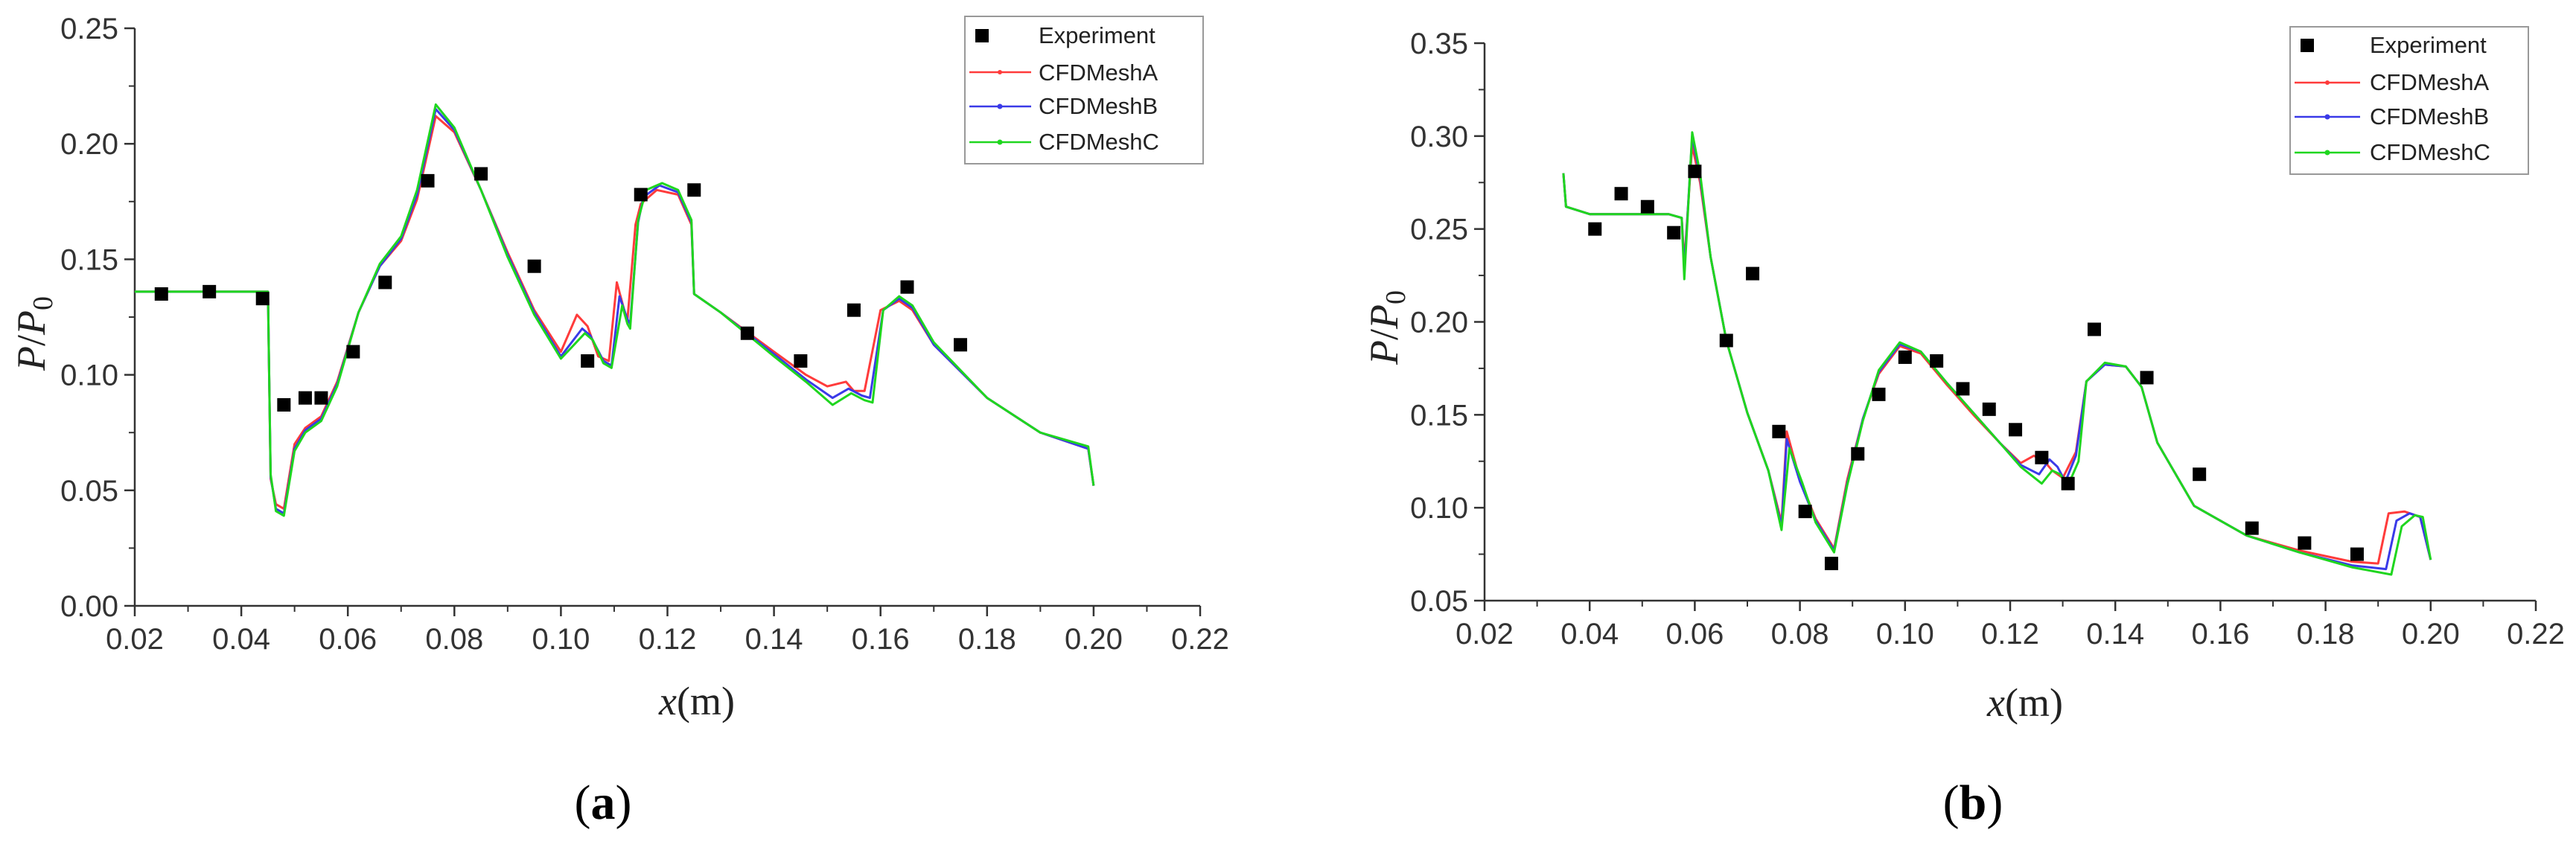  I want to click on y-tick-label-b-2: 0.15, so click(1439, 415).